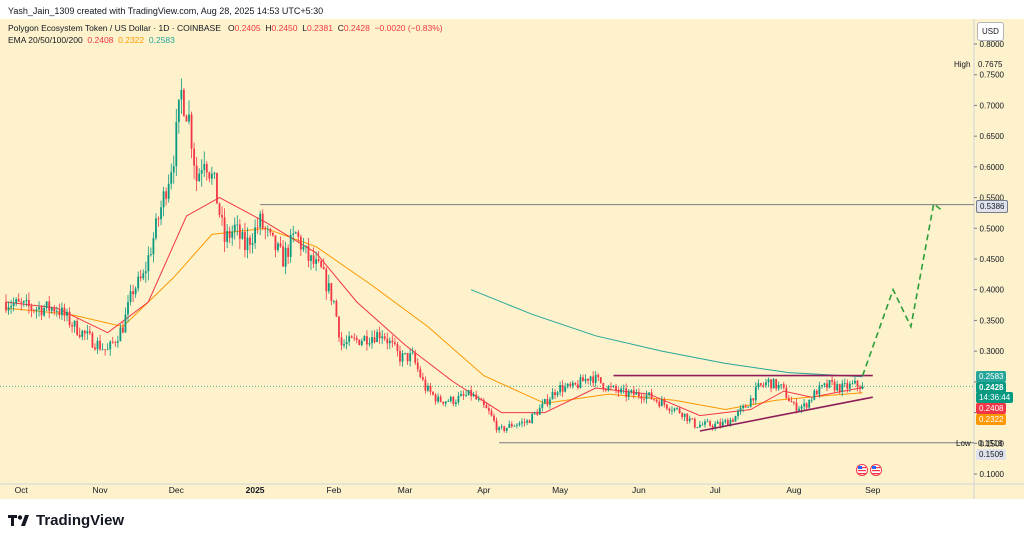  What do you see at coordinates (66, 520) in the screenshot?
I see `tradingview-footer: TradingView` at bounding box center [66, 520].